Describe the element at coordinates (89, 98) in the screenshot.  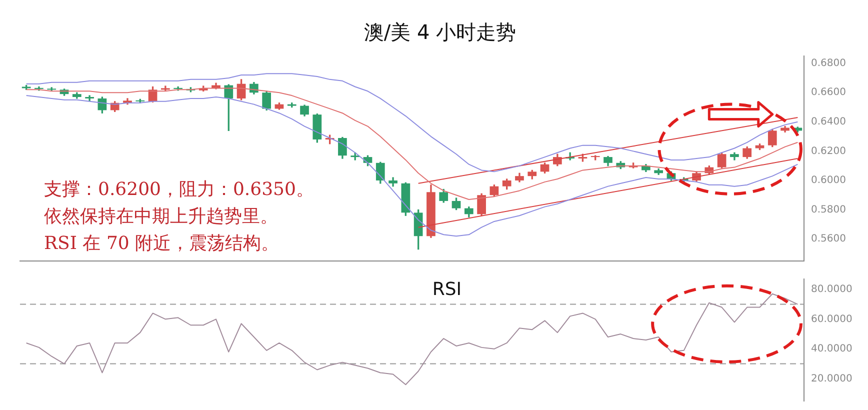
I see `candlestick` at that location.